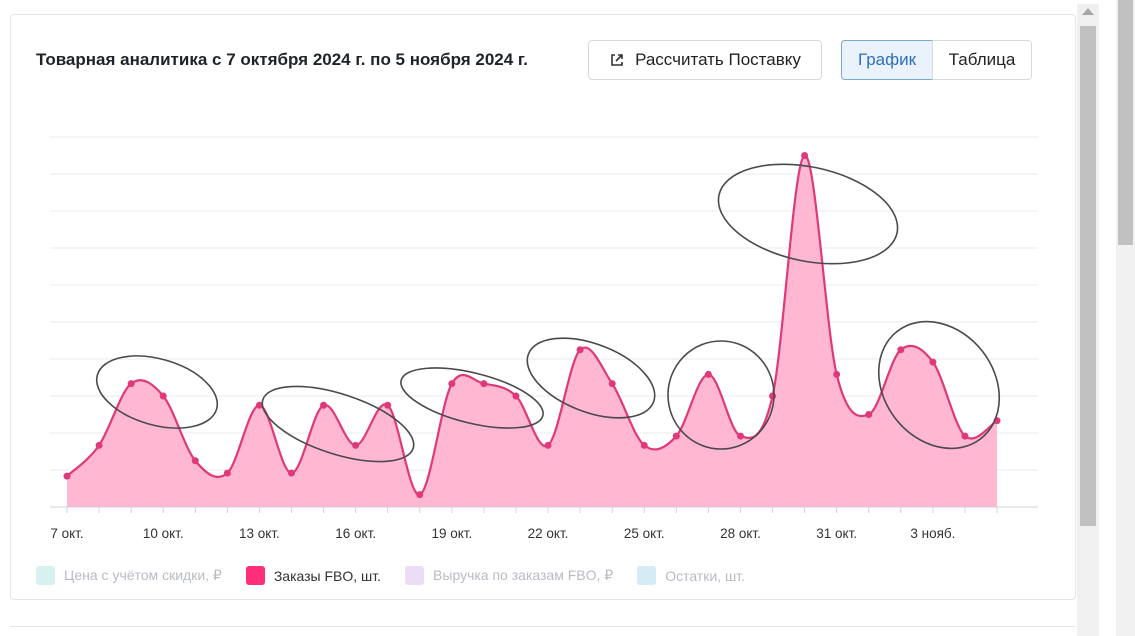 This screenshot has width=1135, height=636. Describe the element at coordinates (451, 533) in the screenshot. I see `x-tick-label: 19 окт.` at that location.